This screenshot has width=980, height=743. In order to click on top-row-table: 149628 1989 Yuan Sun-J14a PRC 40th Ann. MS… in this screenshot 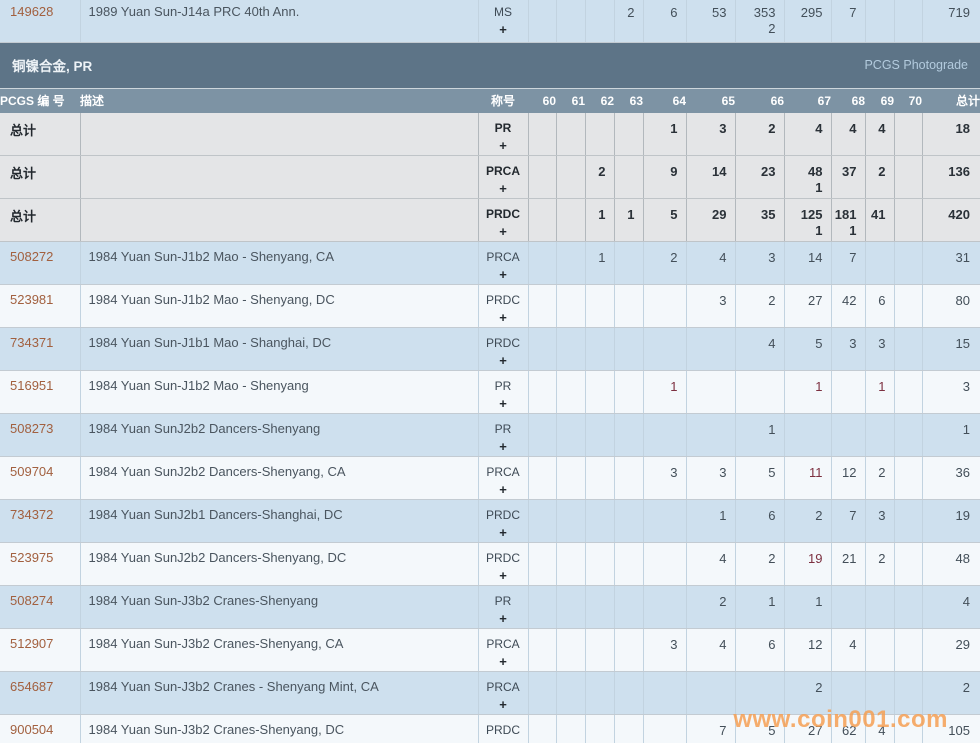, I will do `click(490, 21)`.